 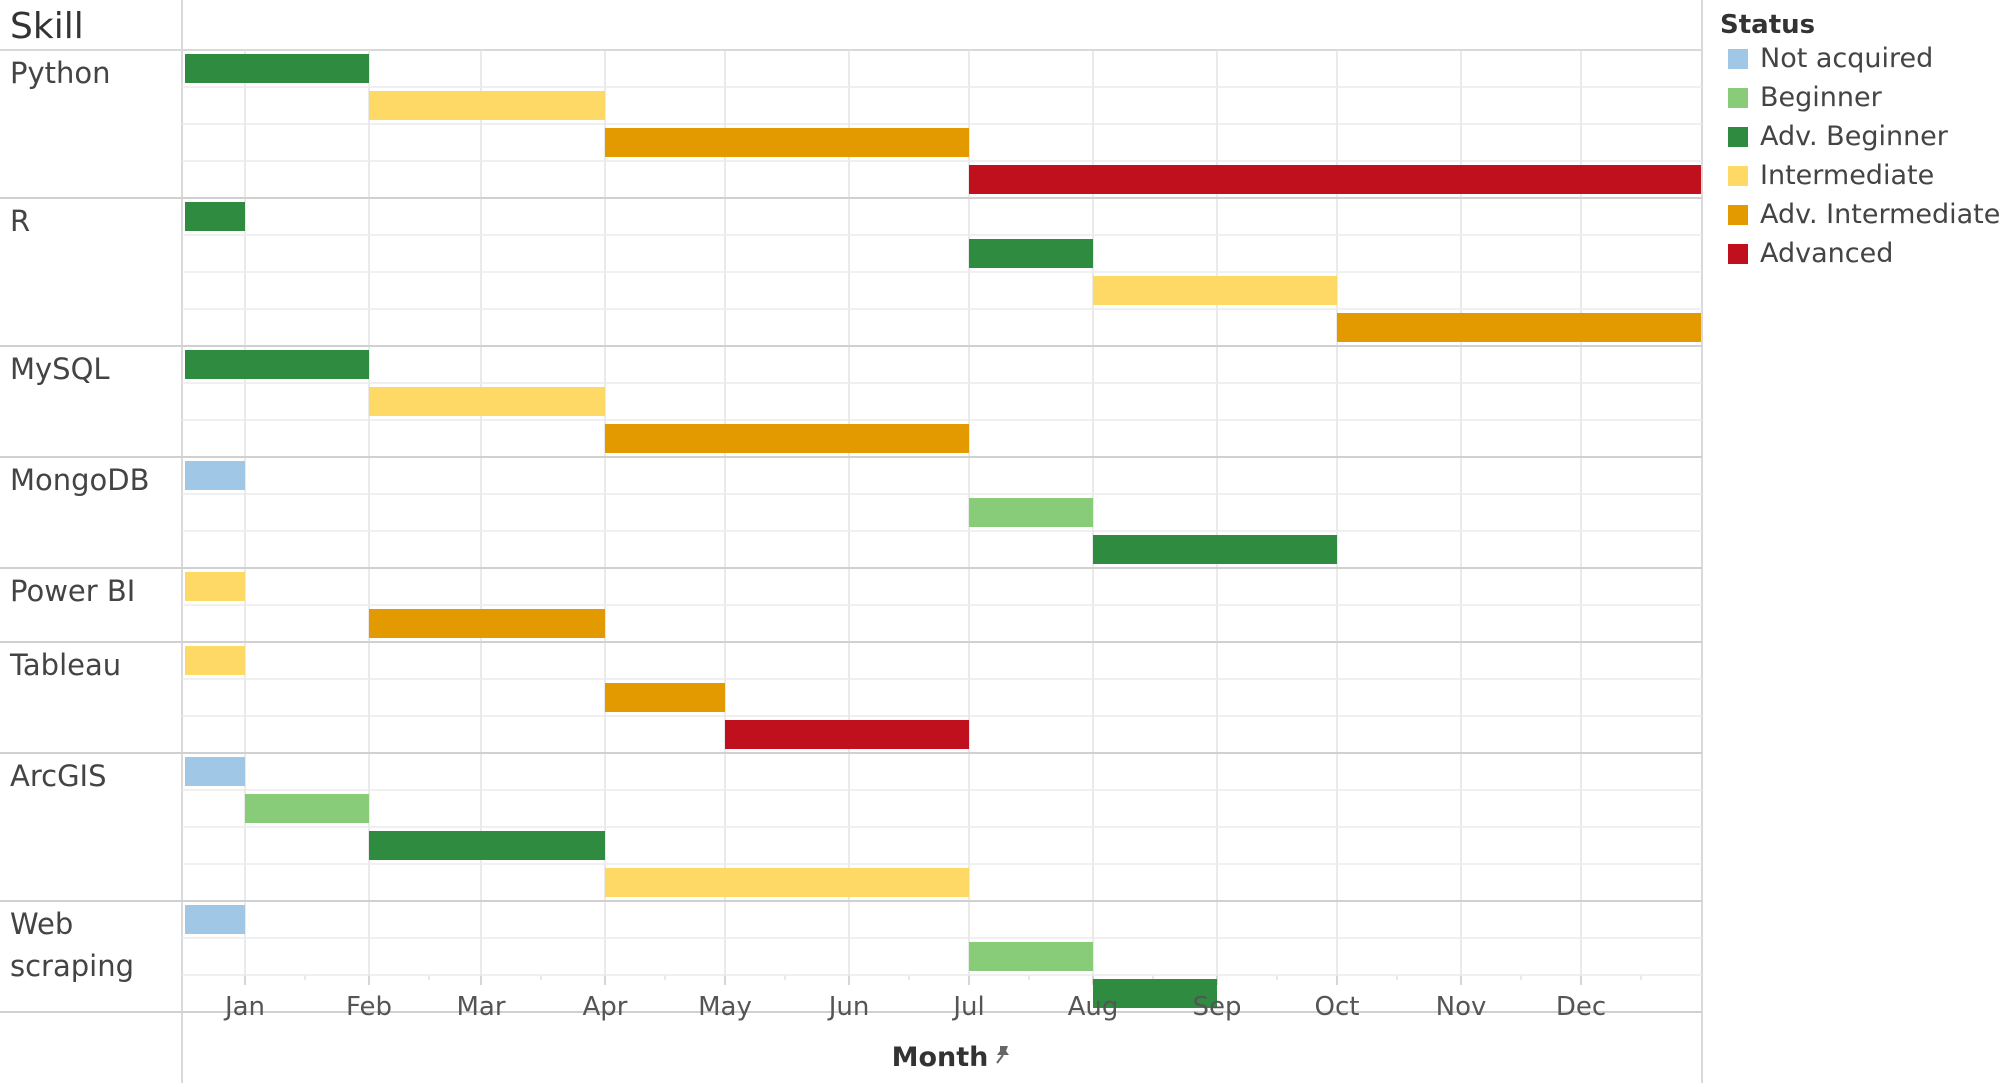 I want to click on x-tick-label: Sep, so click(x=1216, y=1007).